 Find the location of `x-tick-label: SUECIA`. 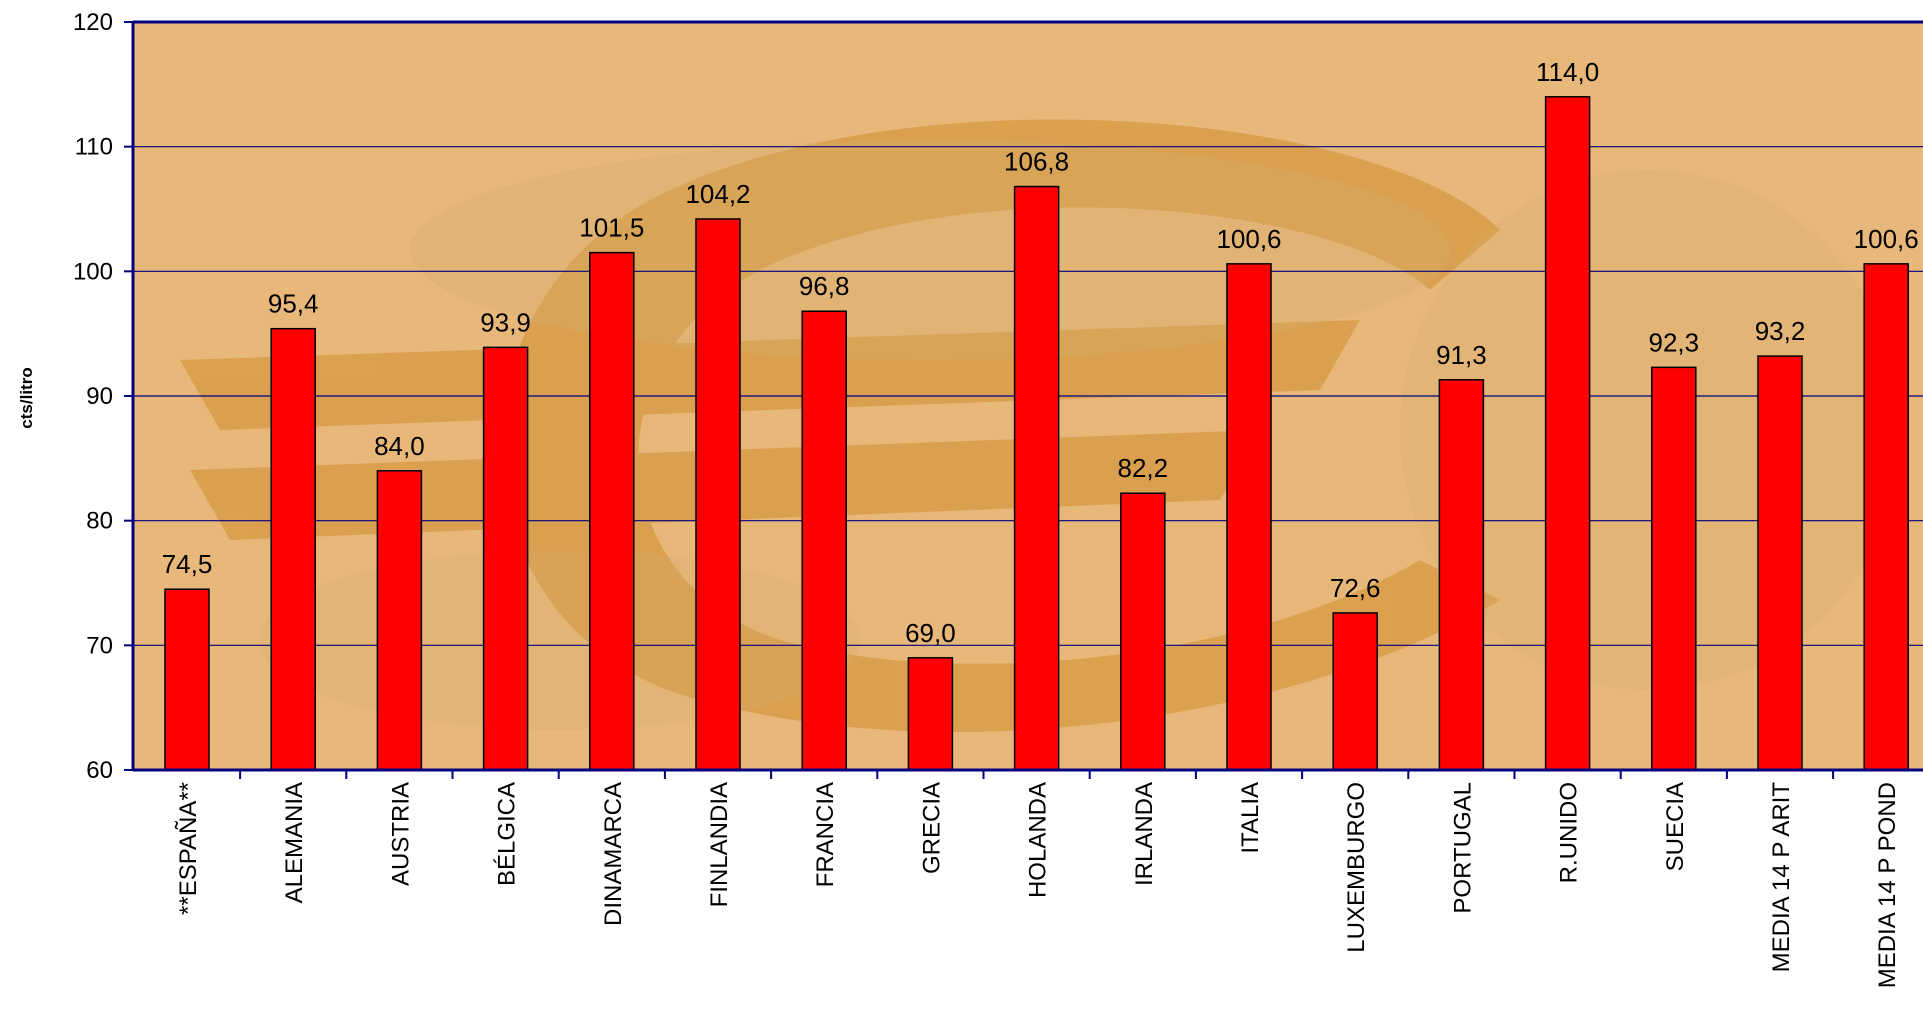

x-tick-label: SUECIA is located at coordinates (1675, 826).